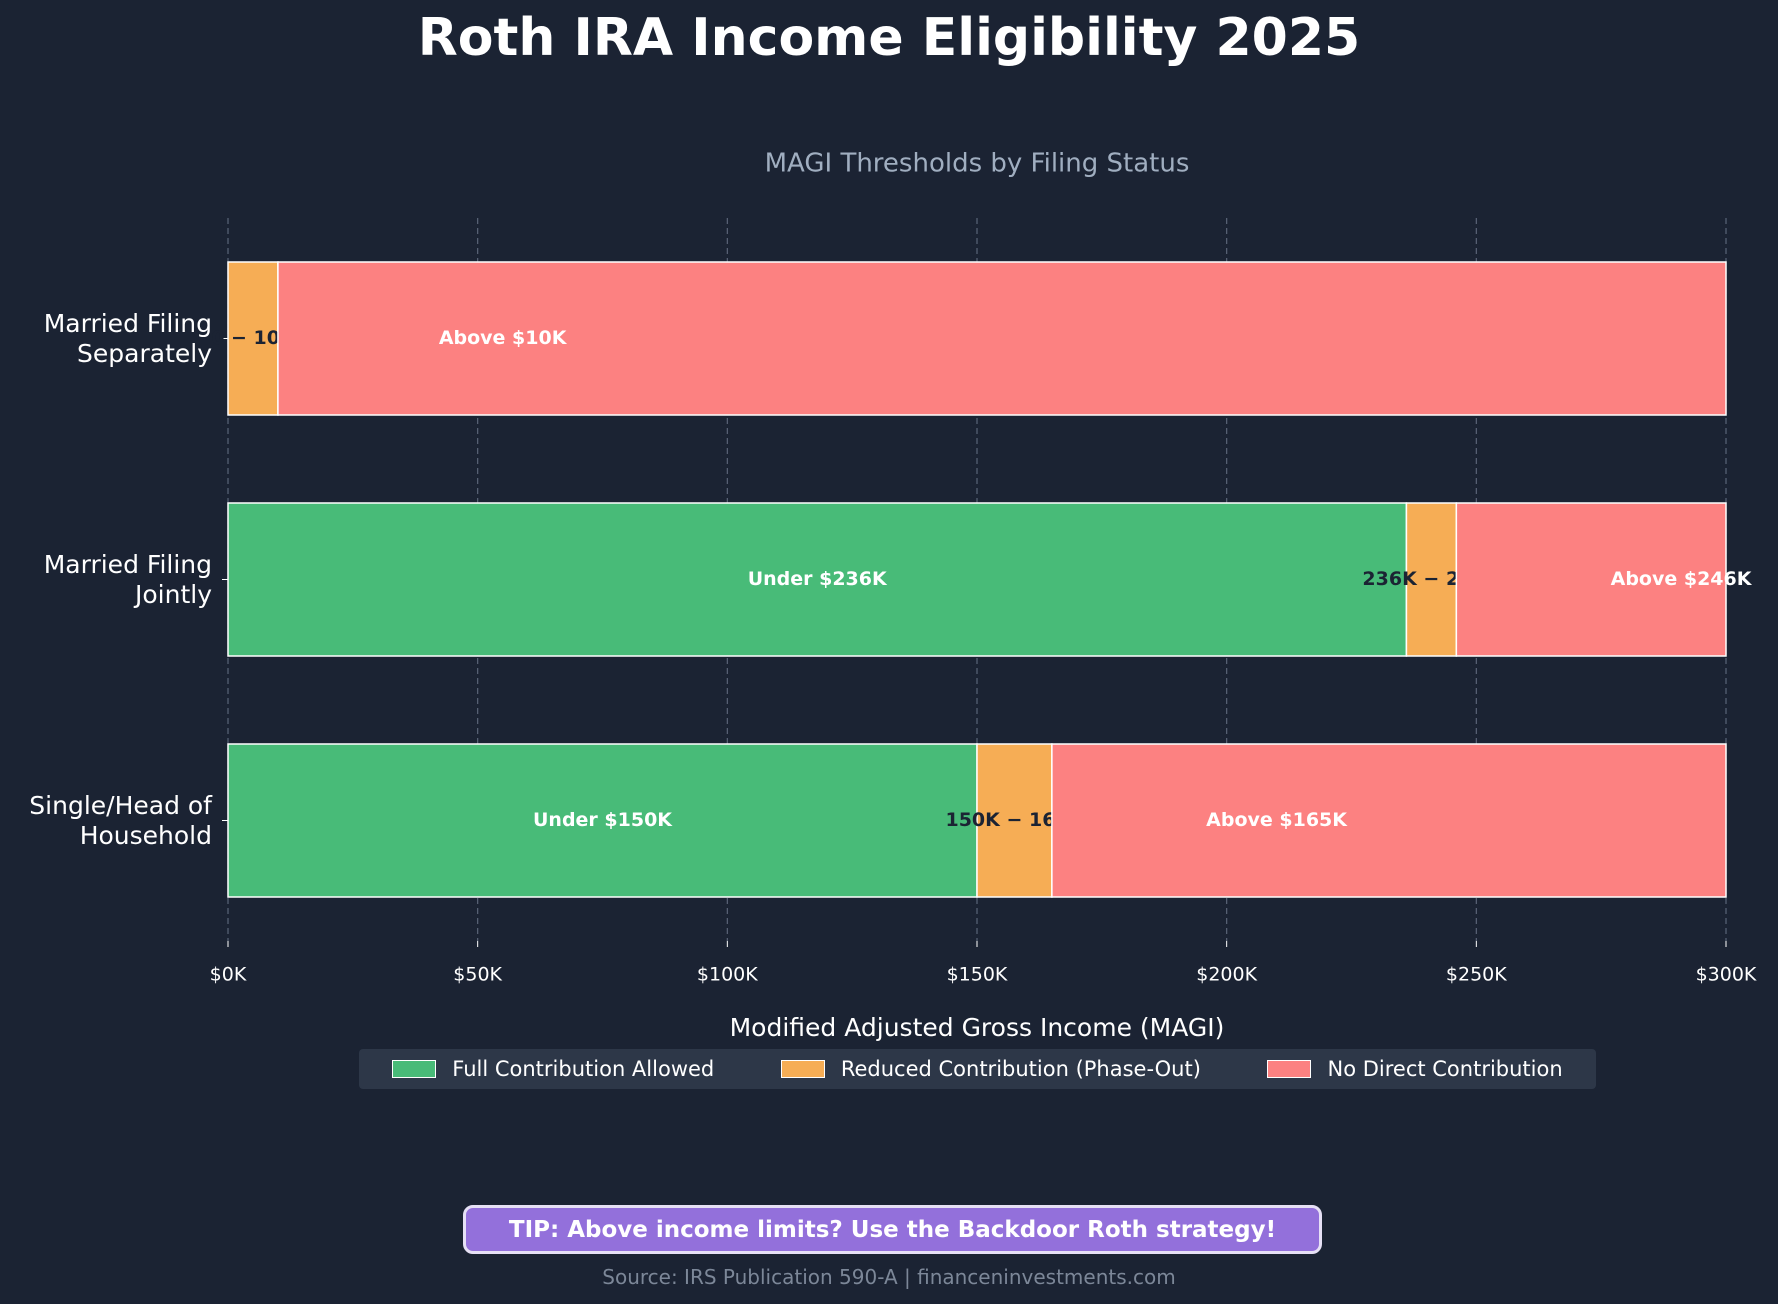  What do you see at coordinates (1020, 1069) in the screenshot?
I see `legend-label: Reduced Contribution (Phase-Out)` at bounding box center [1020, 1069].